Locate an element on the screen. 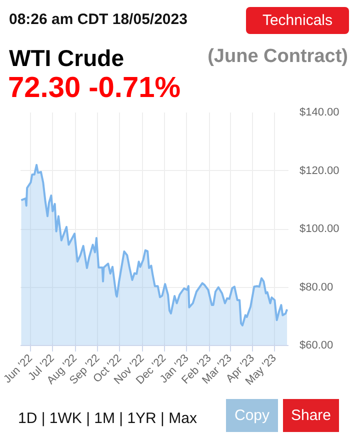  chart-title: WTI Crude is located at coordinates (66, 58).